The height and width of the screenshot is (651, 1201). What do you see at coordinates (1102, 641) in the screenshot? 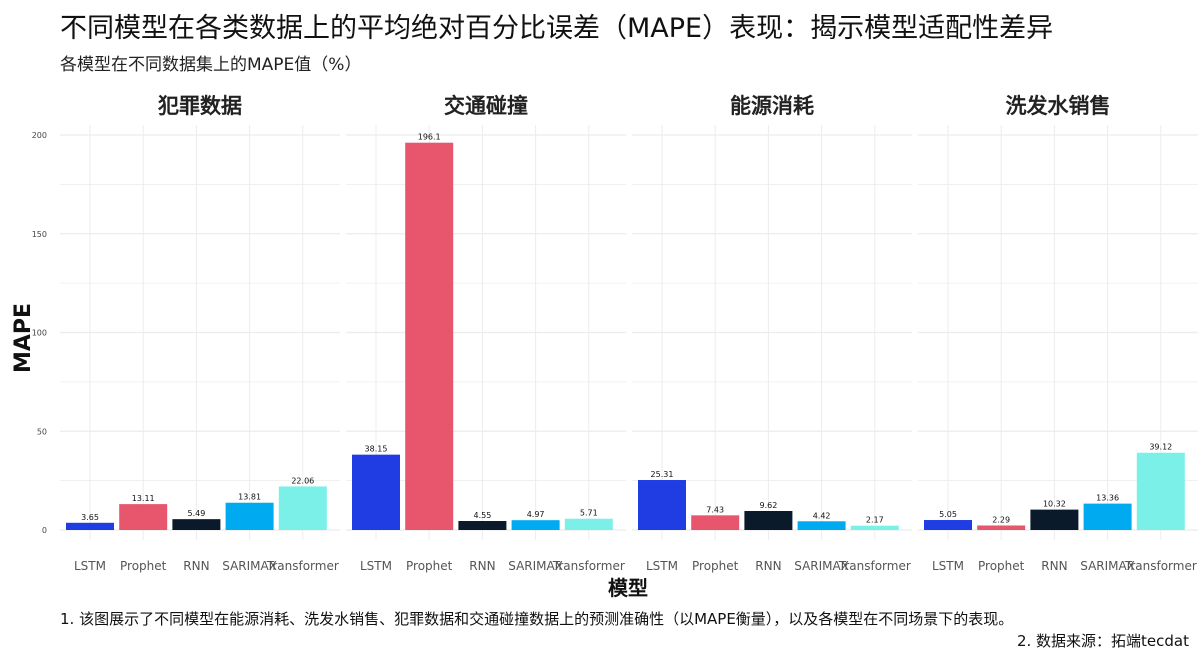
I see `footnote-2: 2. 数据来源：拓端tecdat` at bounding box center [1102, 641].